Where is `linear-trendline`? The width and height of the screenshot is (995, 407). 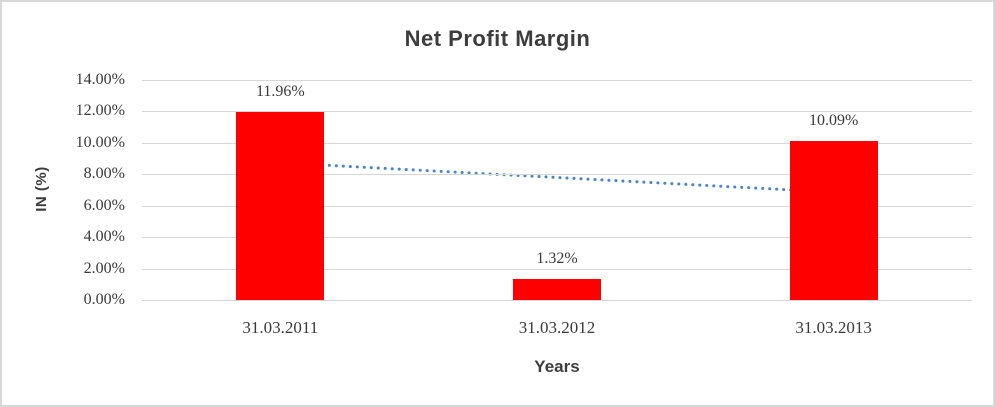 linear-trendline is located at coordinates (557, 177).